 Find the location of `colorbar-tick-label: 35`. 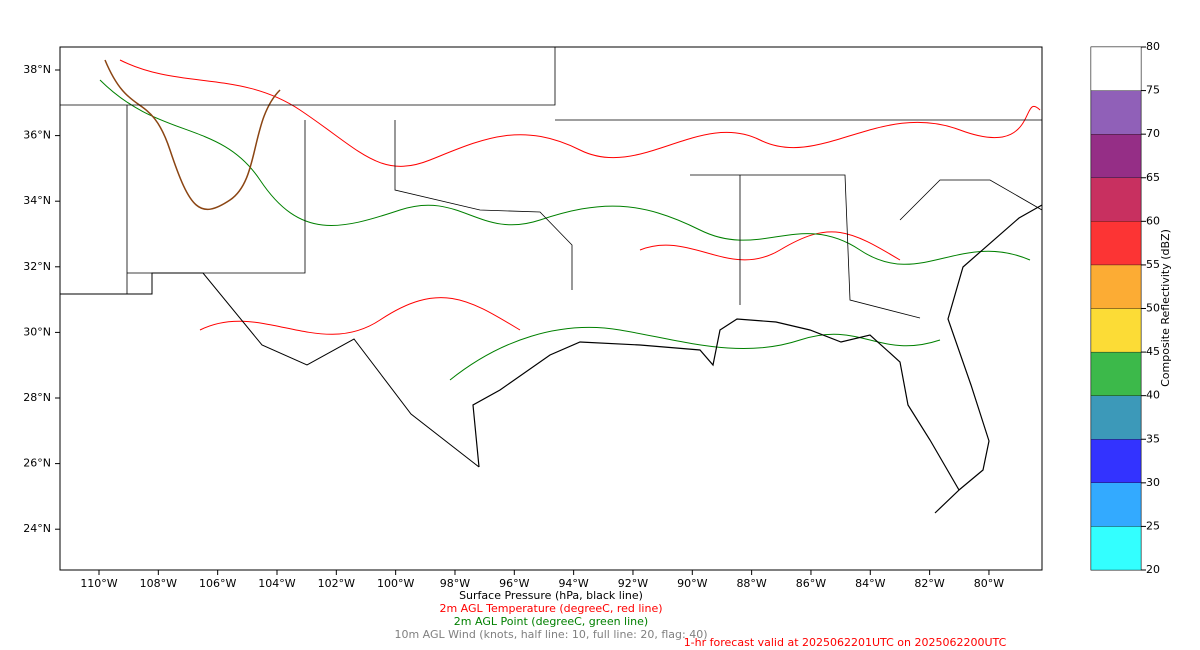

colorbar-tick-label: 35 is located at coordinates (1153, 438).